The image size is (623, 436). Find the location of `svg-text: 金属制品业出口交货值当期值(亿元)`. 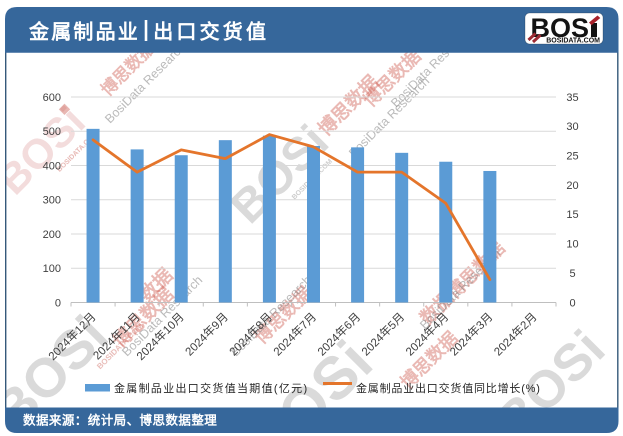

svg-text: 金属制品业出口交货值当期值(亿元) is located at coordinates (211, 388).